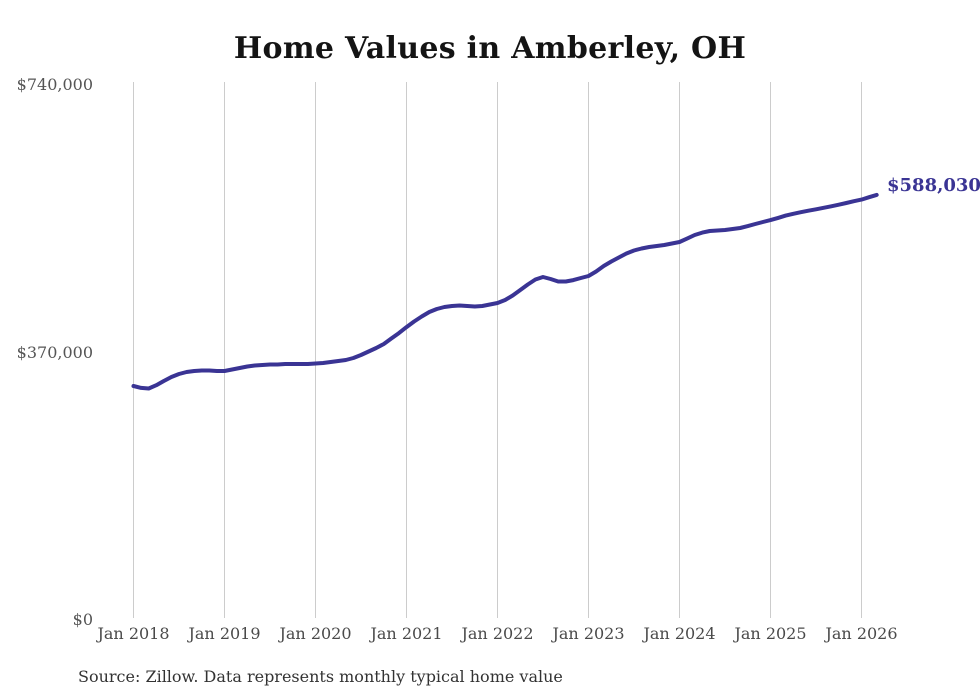  I want to click on x-tick-label: Jan 2022, so click(497, 633).